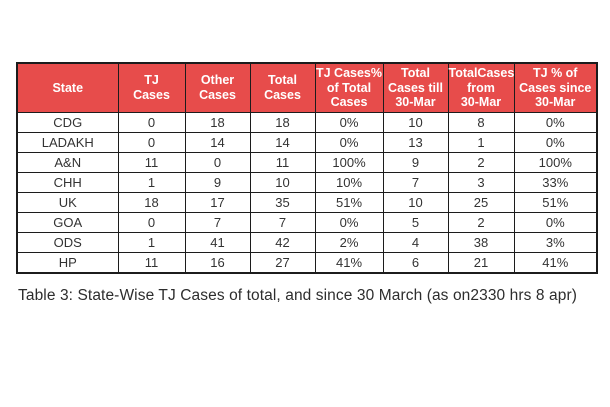 This screenshot has height=407, width=610. Describe the element at coordinates (282, 87) in the screenshot. I see `column-header-total-cases: Total Cases` at that location.